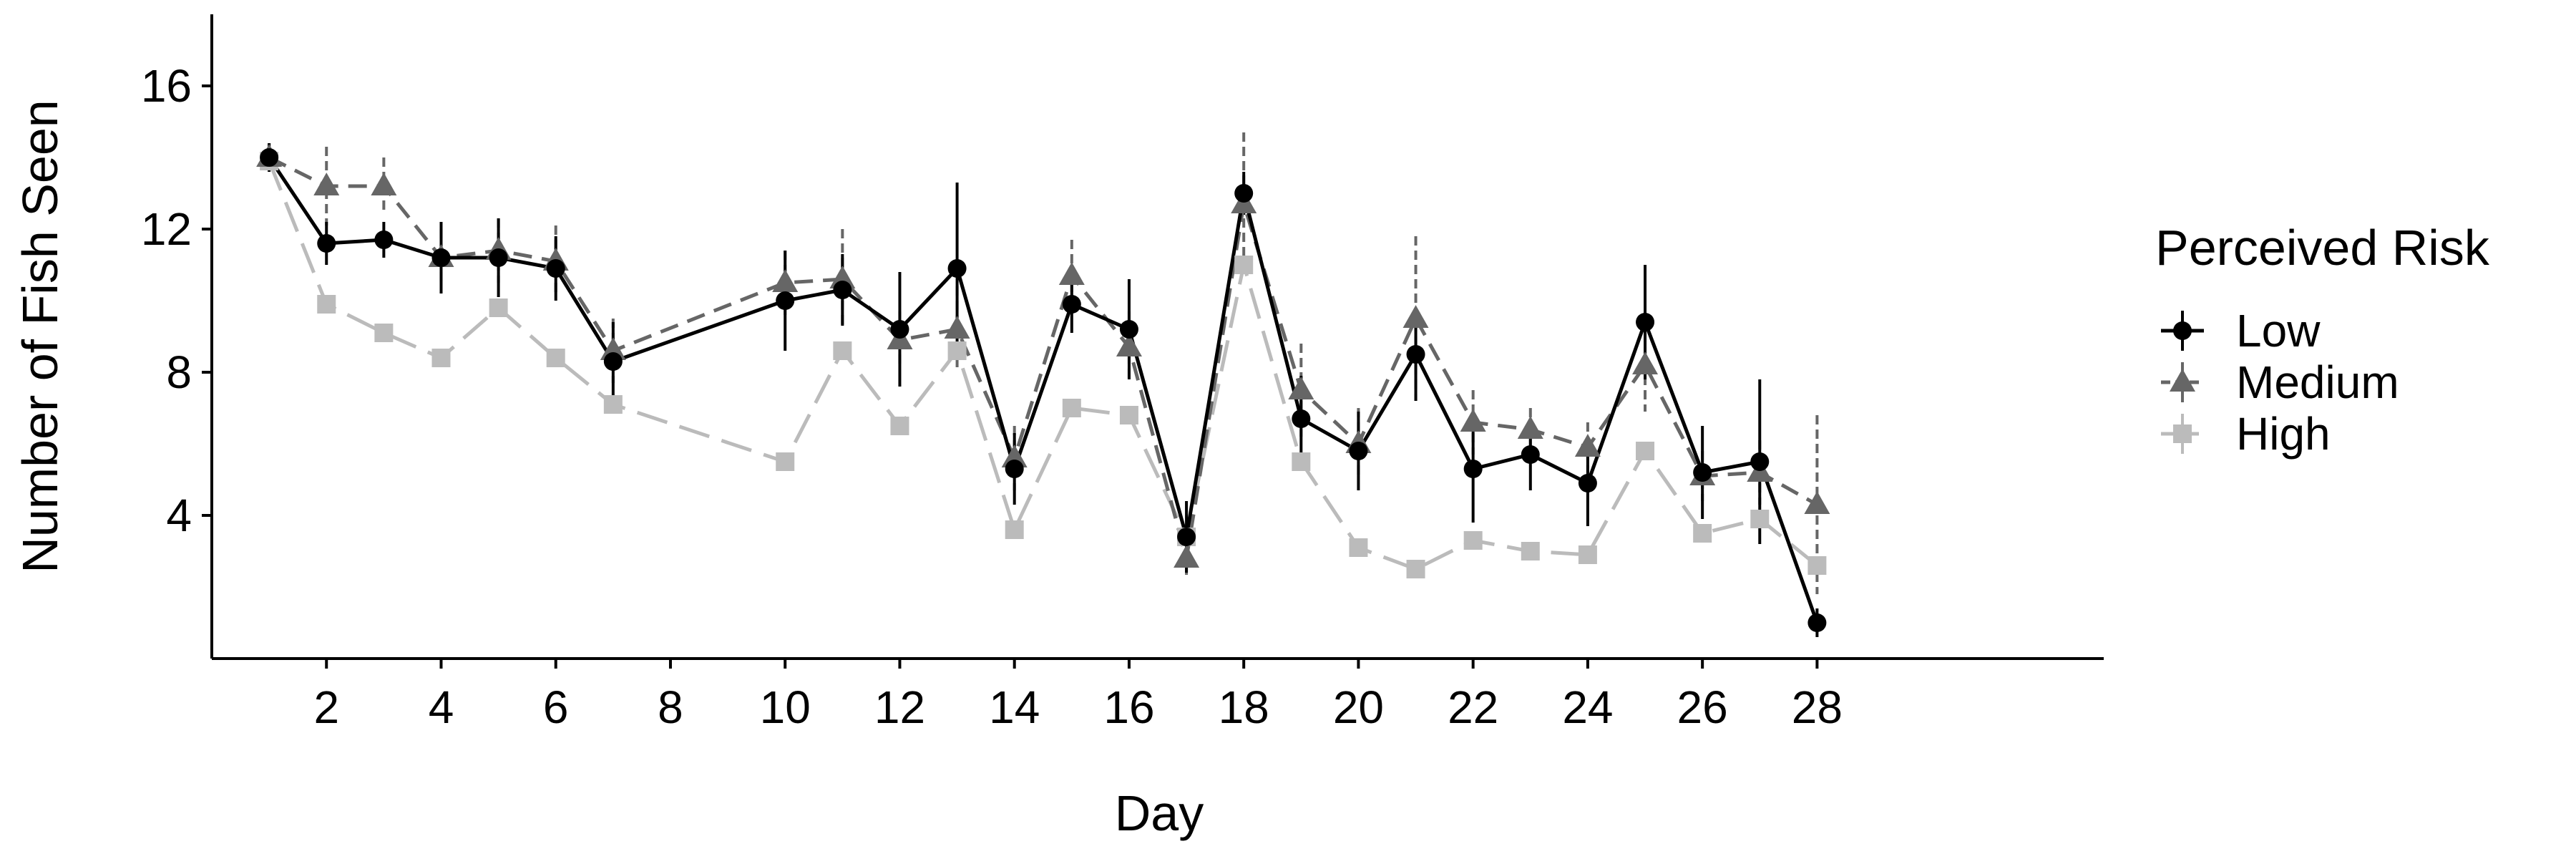 Image resolution: width=2576 pixels, height=859 pixels. Describe the element at coordinates (2182, 381) in the screenshot. I see `legend-medium-marker` at that location.